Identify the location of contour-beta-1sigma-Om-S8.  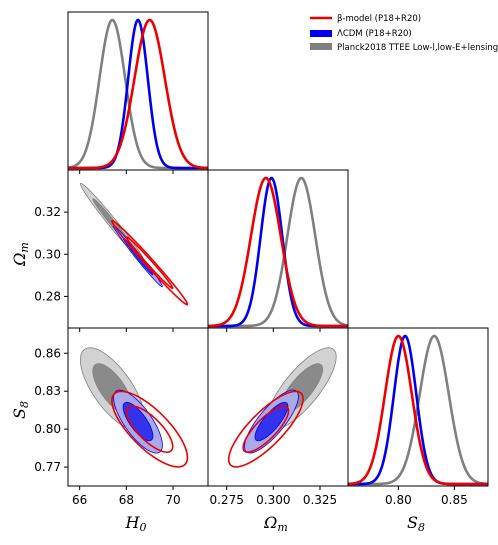
(266, 429).